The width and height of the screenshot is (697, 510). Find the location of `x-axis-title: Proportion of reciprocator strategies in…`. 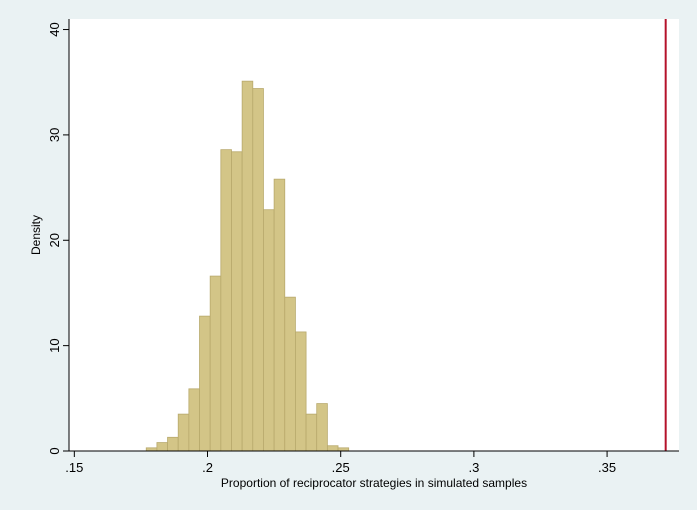

x-axis-title: Proportion of reciprocator strategies in… is located at coordinates (374, 483).